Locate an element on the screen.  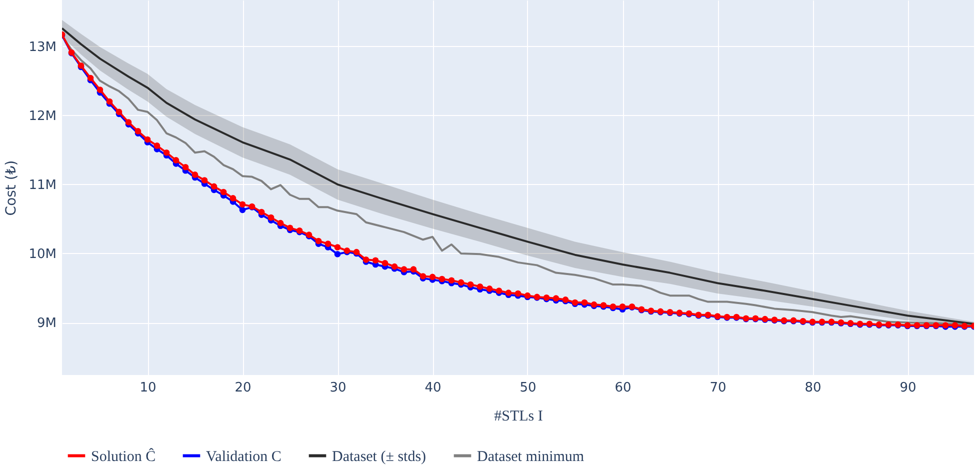
x-tick-label: 10 is located at coordinates (148, 388).